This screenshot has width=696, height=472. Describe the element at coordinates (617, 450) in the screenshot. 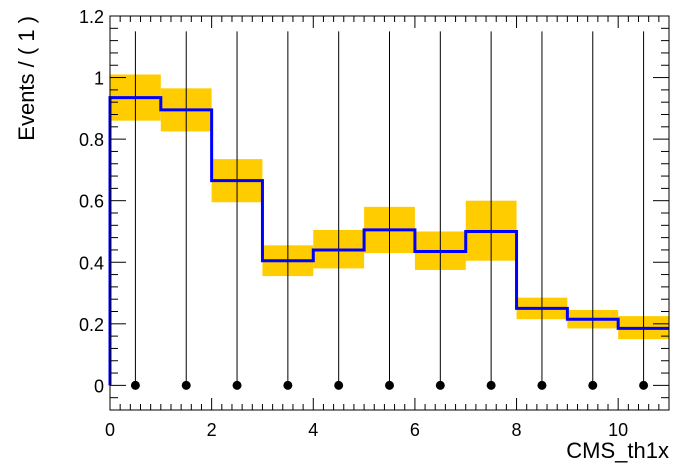

I see `x-axis-title: CMS_th1x` at that location.